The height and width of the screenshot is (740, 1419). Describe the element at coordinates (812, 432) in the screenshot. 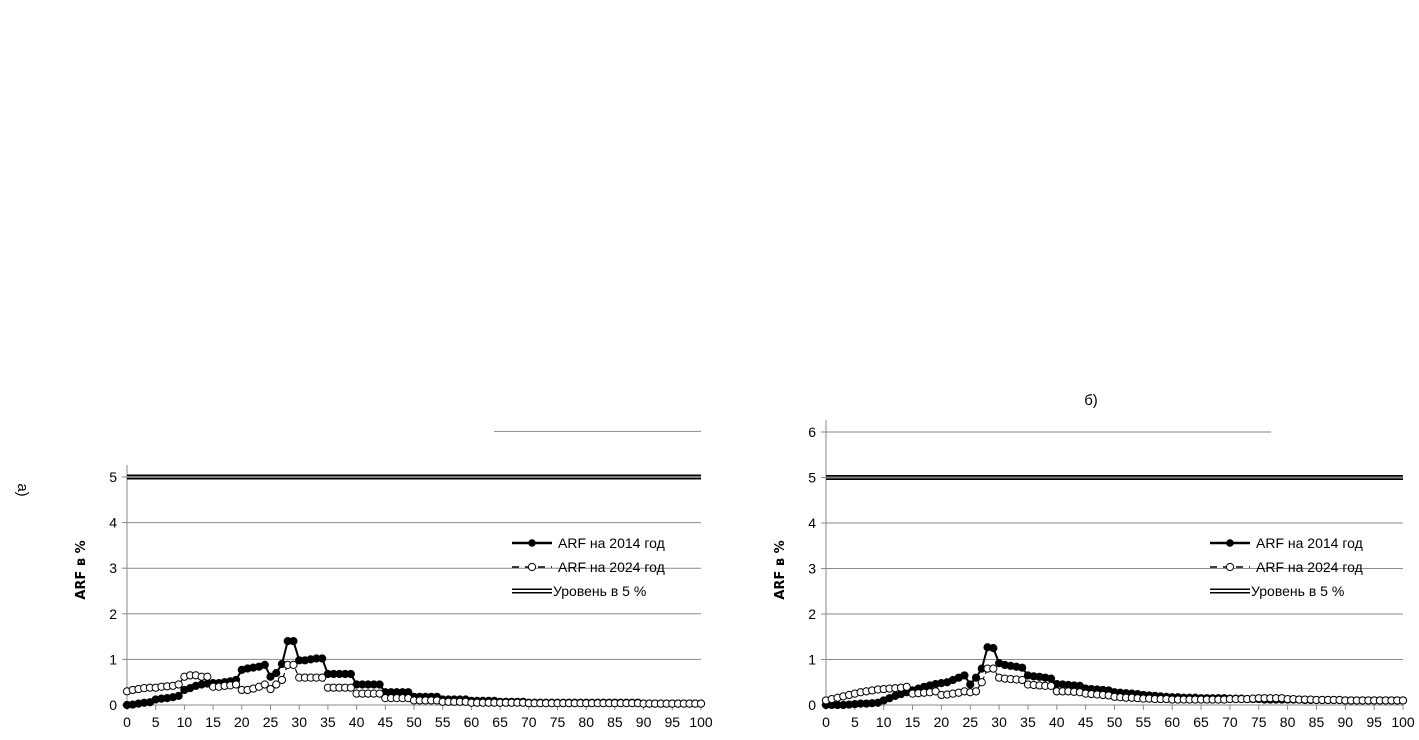

I see `y-tick-label: 6` at that location.